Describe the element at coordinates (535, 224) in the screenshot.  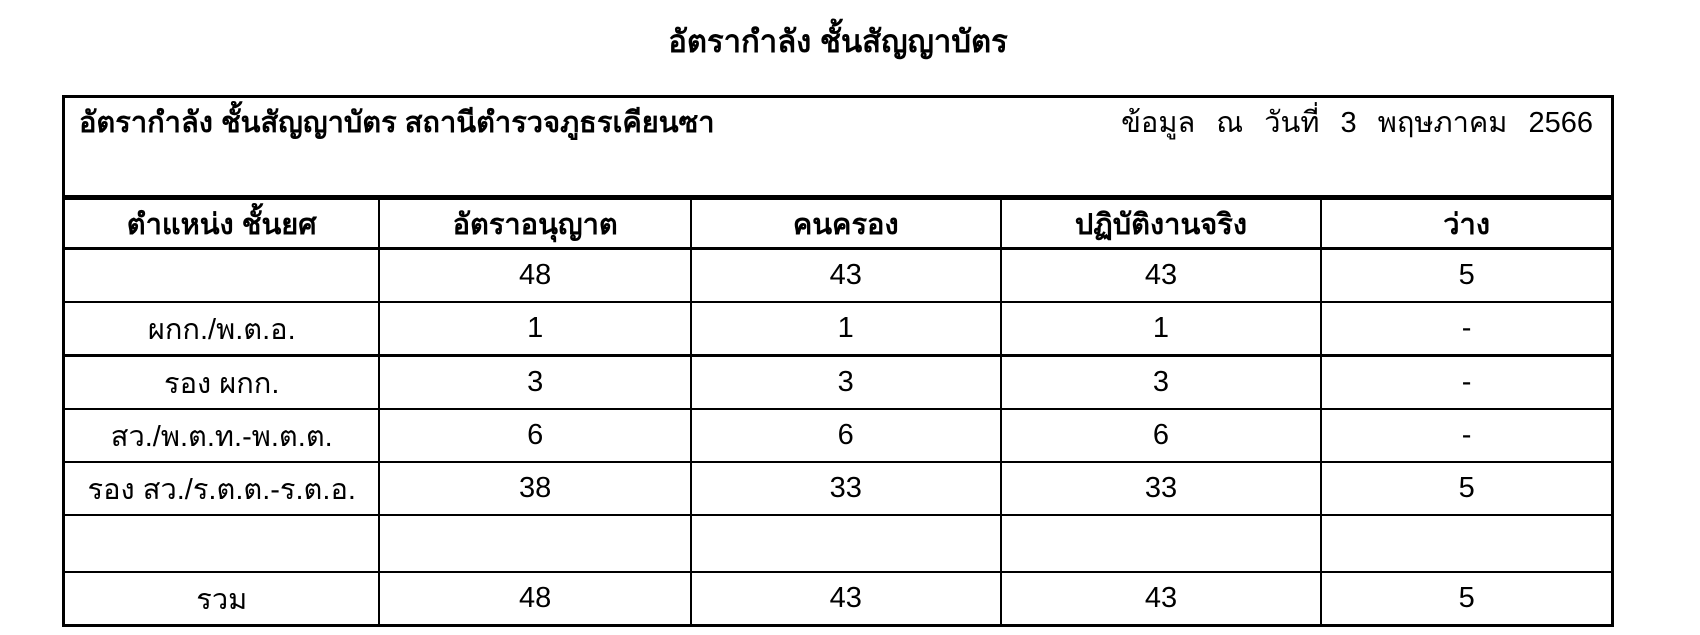
I see `column-header-authorized: อัตราอนุญาต` at that location.